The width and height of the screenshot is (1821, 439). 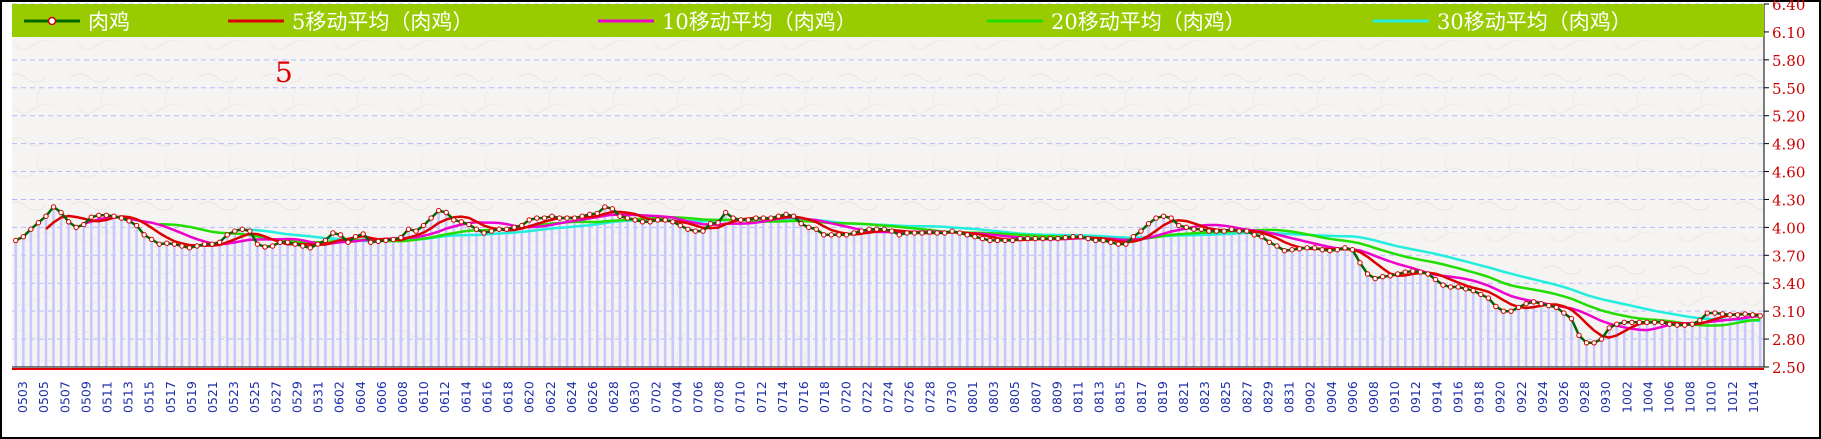 I want to click on legend-label-0: 肉鸡, so click(x=109, y=22).